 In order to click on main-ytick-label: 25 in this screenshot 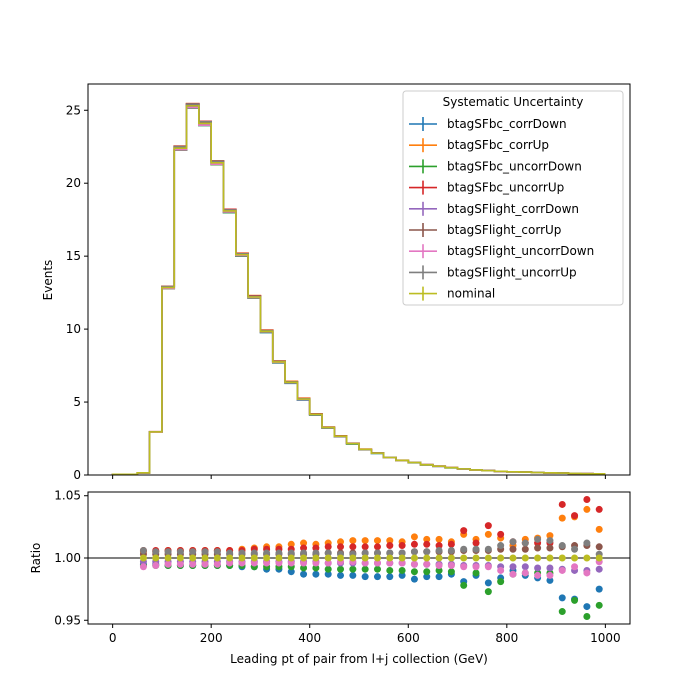, I will do `click(73, 110)`.